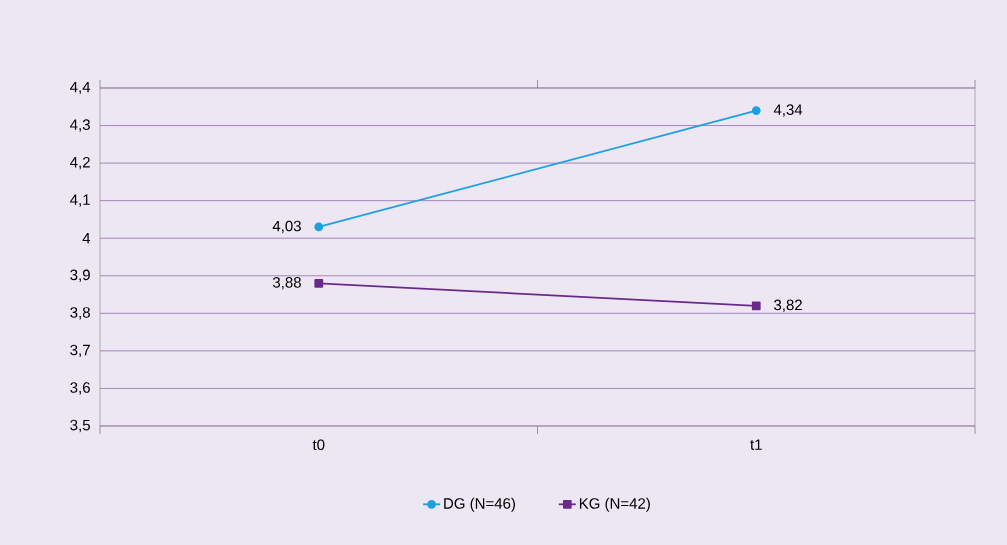 Image resolution: width=1007 pixels, height=545 pixels. I want to click on data-label: 4,34, so click(788, 110).